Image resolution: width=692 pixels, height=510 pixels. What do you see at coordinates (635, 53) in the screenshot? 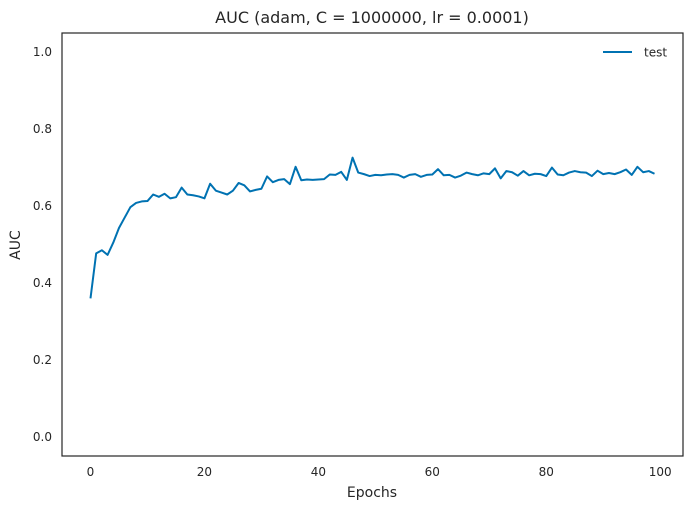
I see `legend: test` at bounding box center [635, 53].